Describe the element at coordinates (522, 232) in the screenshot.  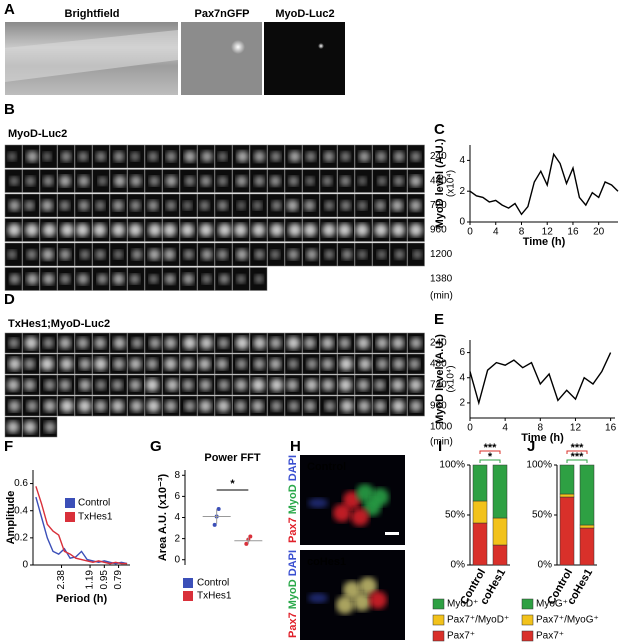
I see `x-tick-label: 8` at that location.